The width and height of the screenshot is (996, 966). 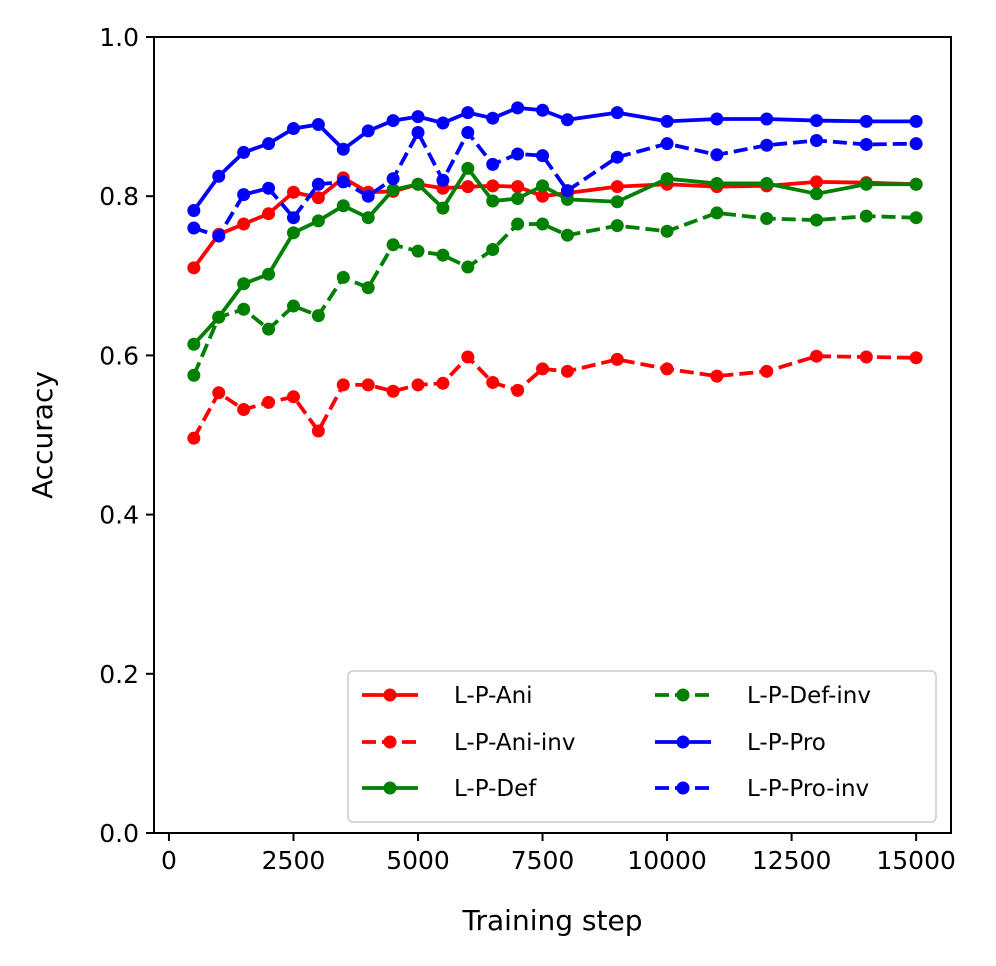 I want to click on y-tick-label: 0.2, so click(x=119, y=674).